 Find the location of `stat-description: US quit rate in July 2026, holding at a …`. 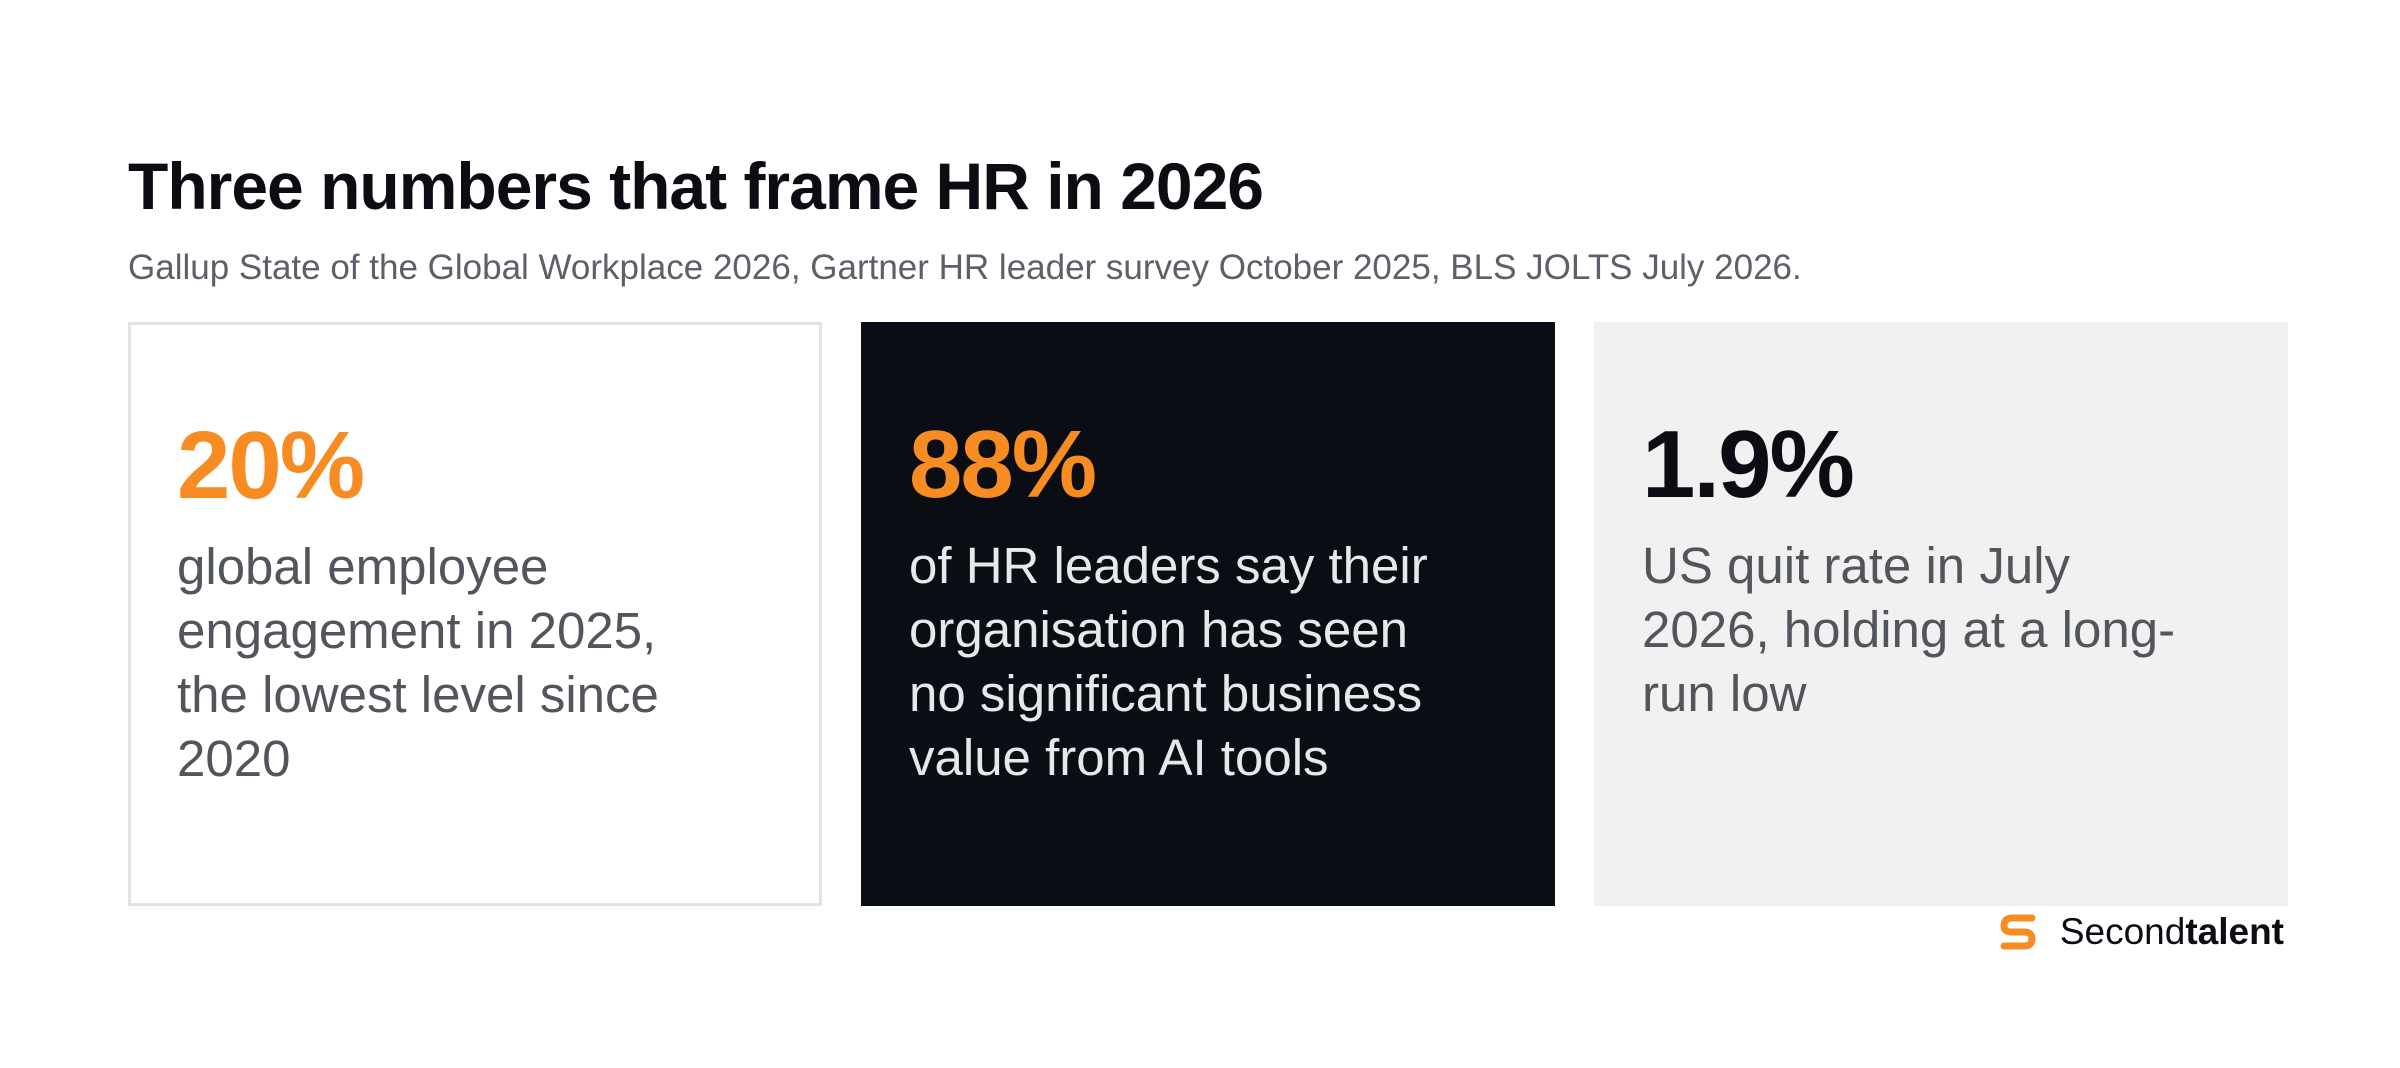

stat-description: US quit rate in July 2026, holding at a … is located at coordinates (1909, 629).